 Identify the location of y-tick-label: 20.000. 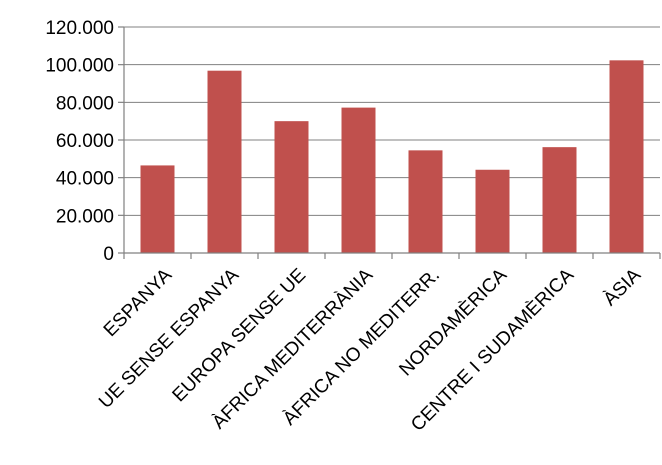
(85, 216).